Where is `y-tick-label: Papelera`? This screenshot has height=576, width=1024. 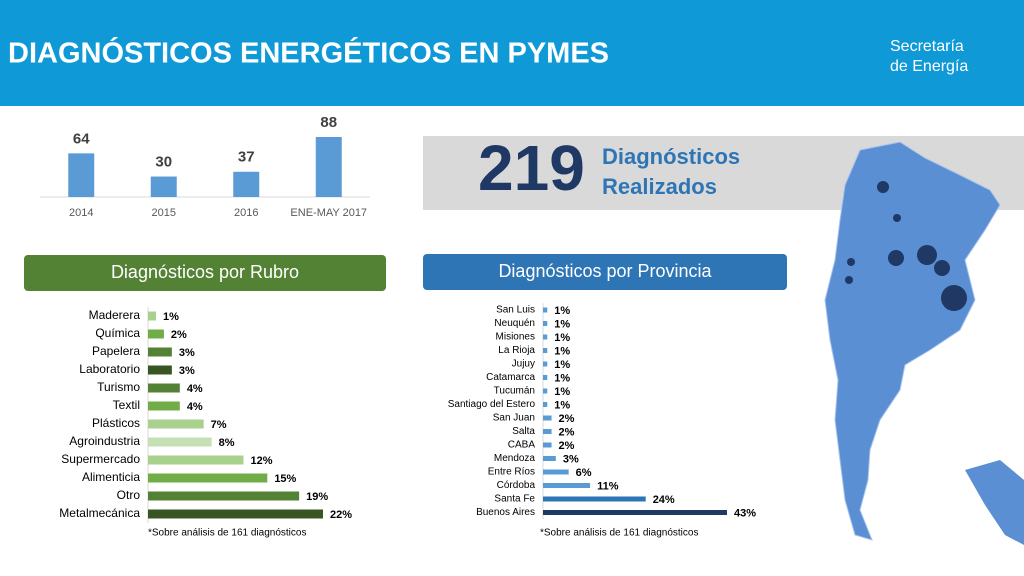
y-tick-label: Papelera is located at coordinates (116, 351).